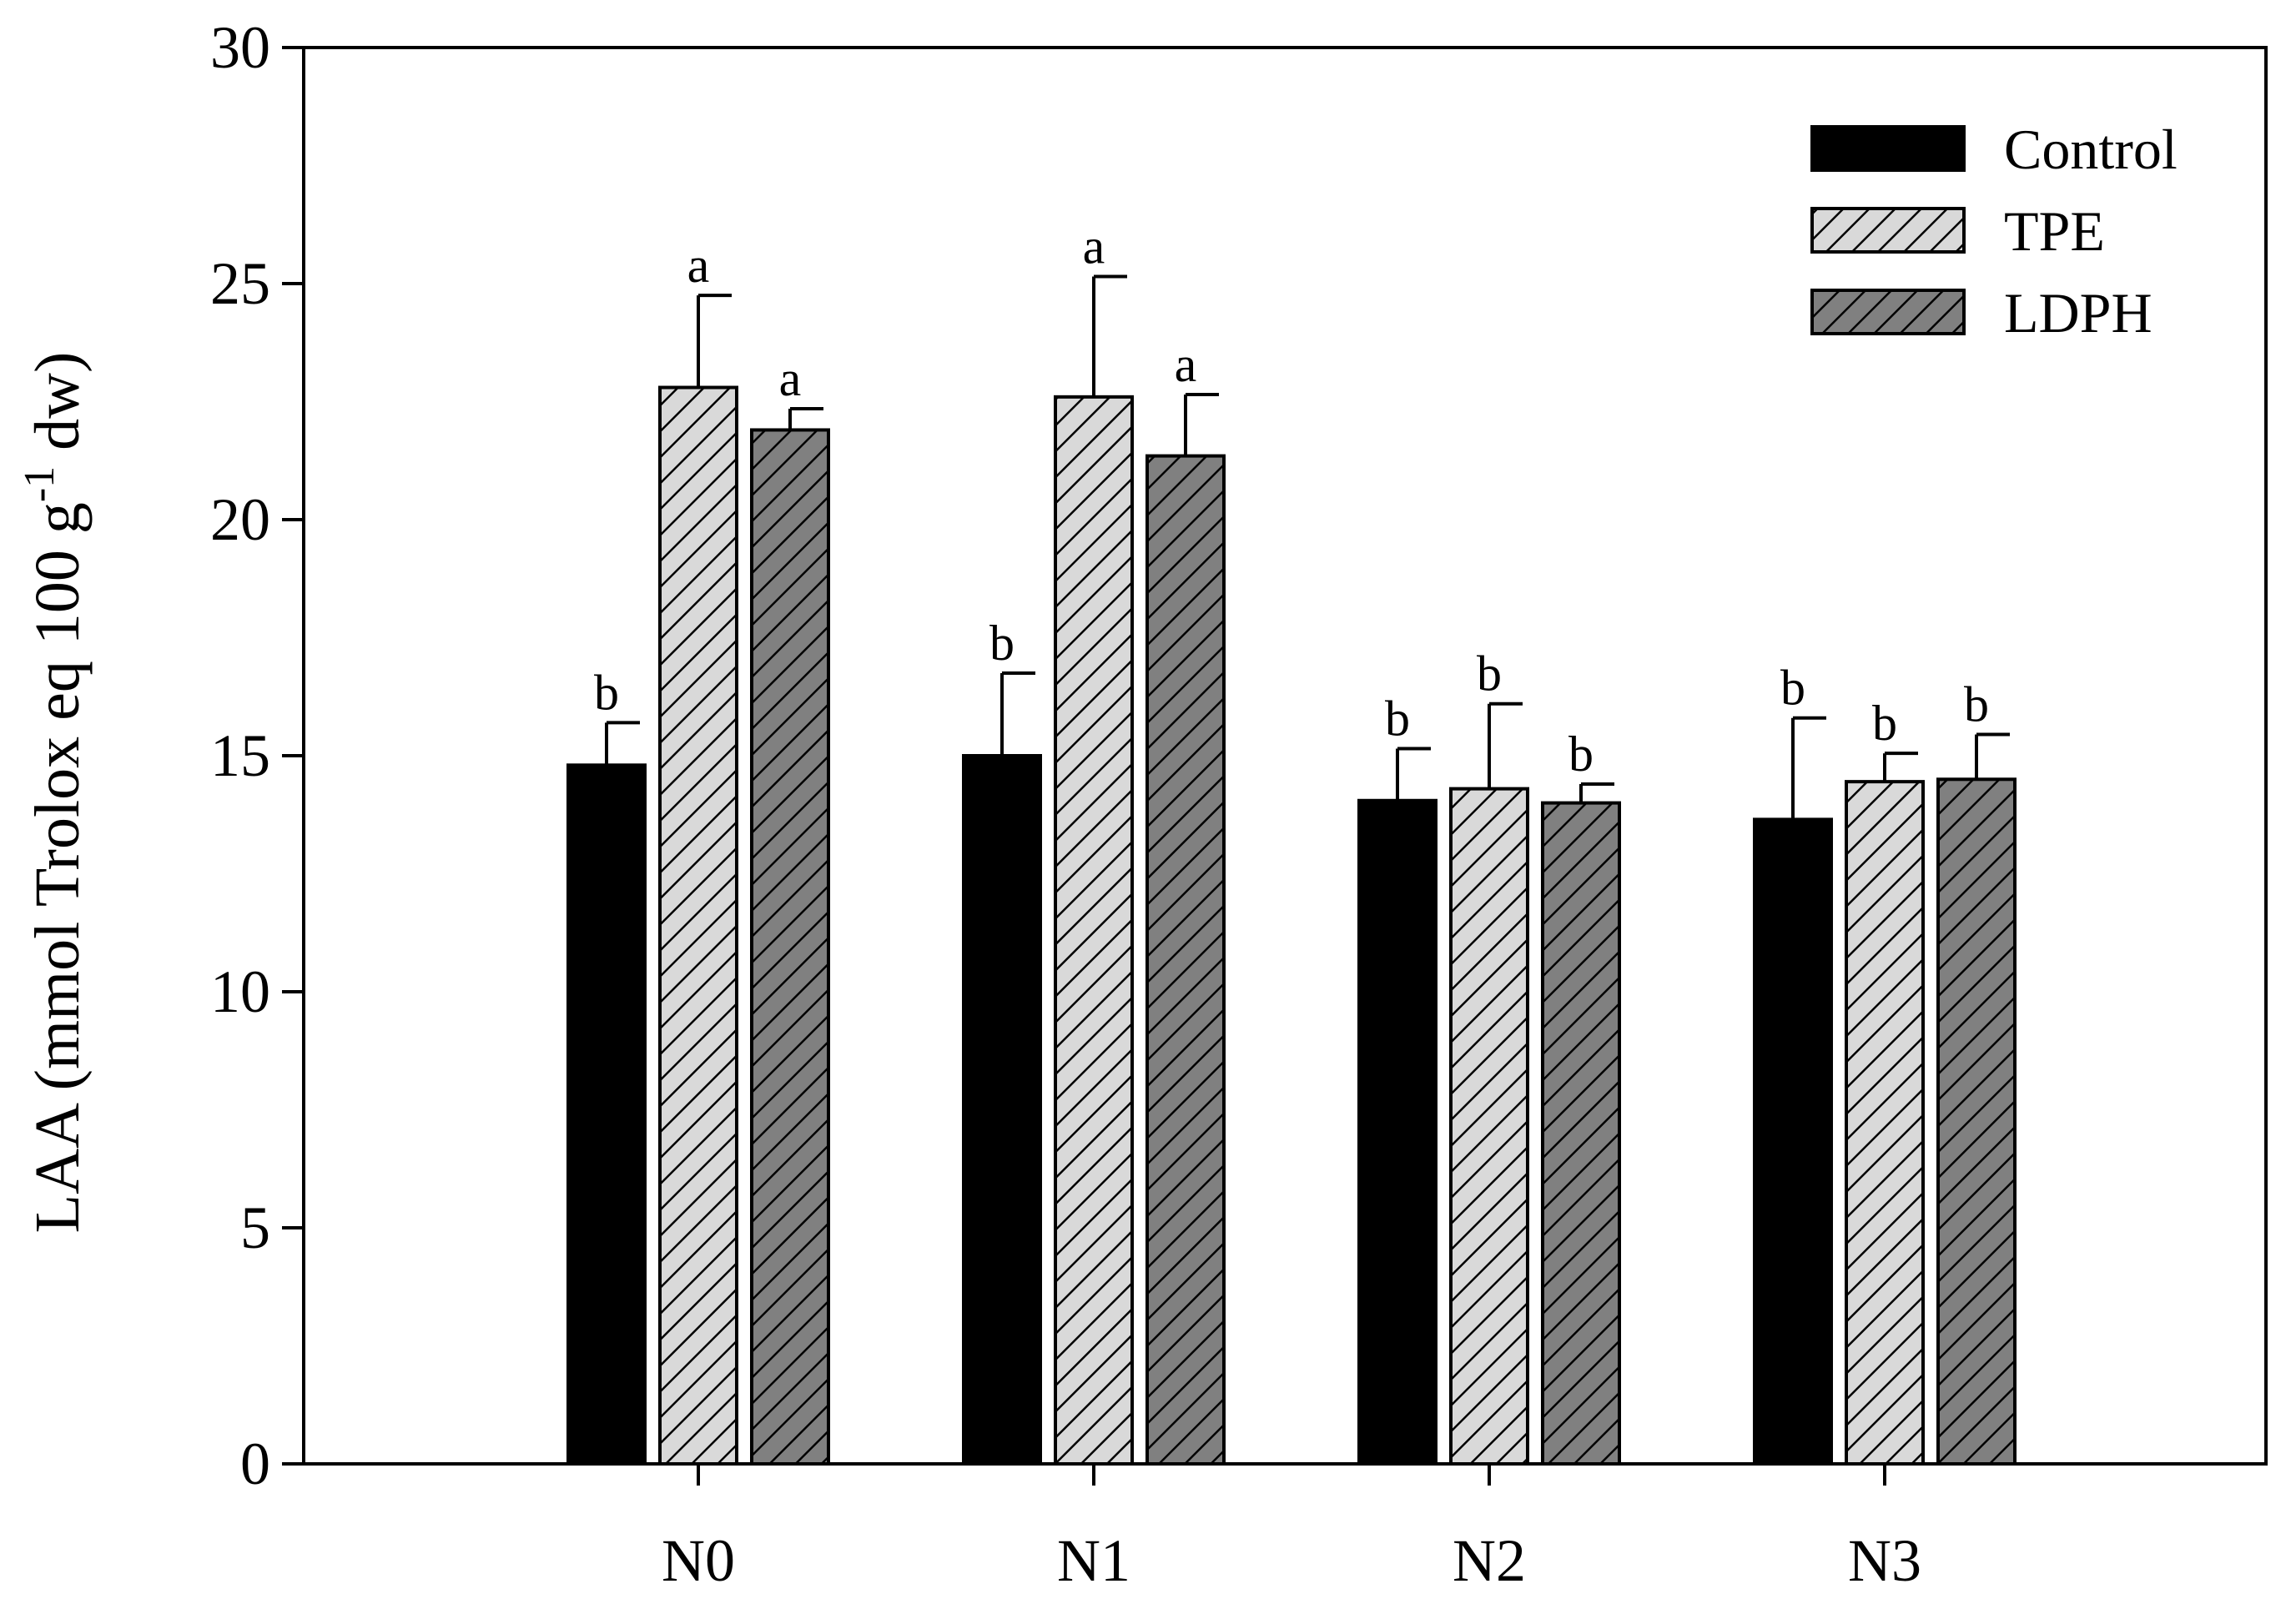 The image size is (2296, 1604). What do you see at coordinates (1885, 1123) in the screenshot?
I see `bar-tpe-n3` at bounding box center [1885, 1123].